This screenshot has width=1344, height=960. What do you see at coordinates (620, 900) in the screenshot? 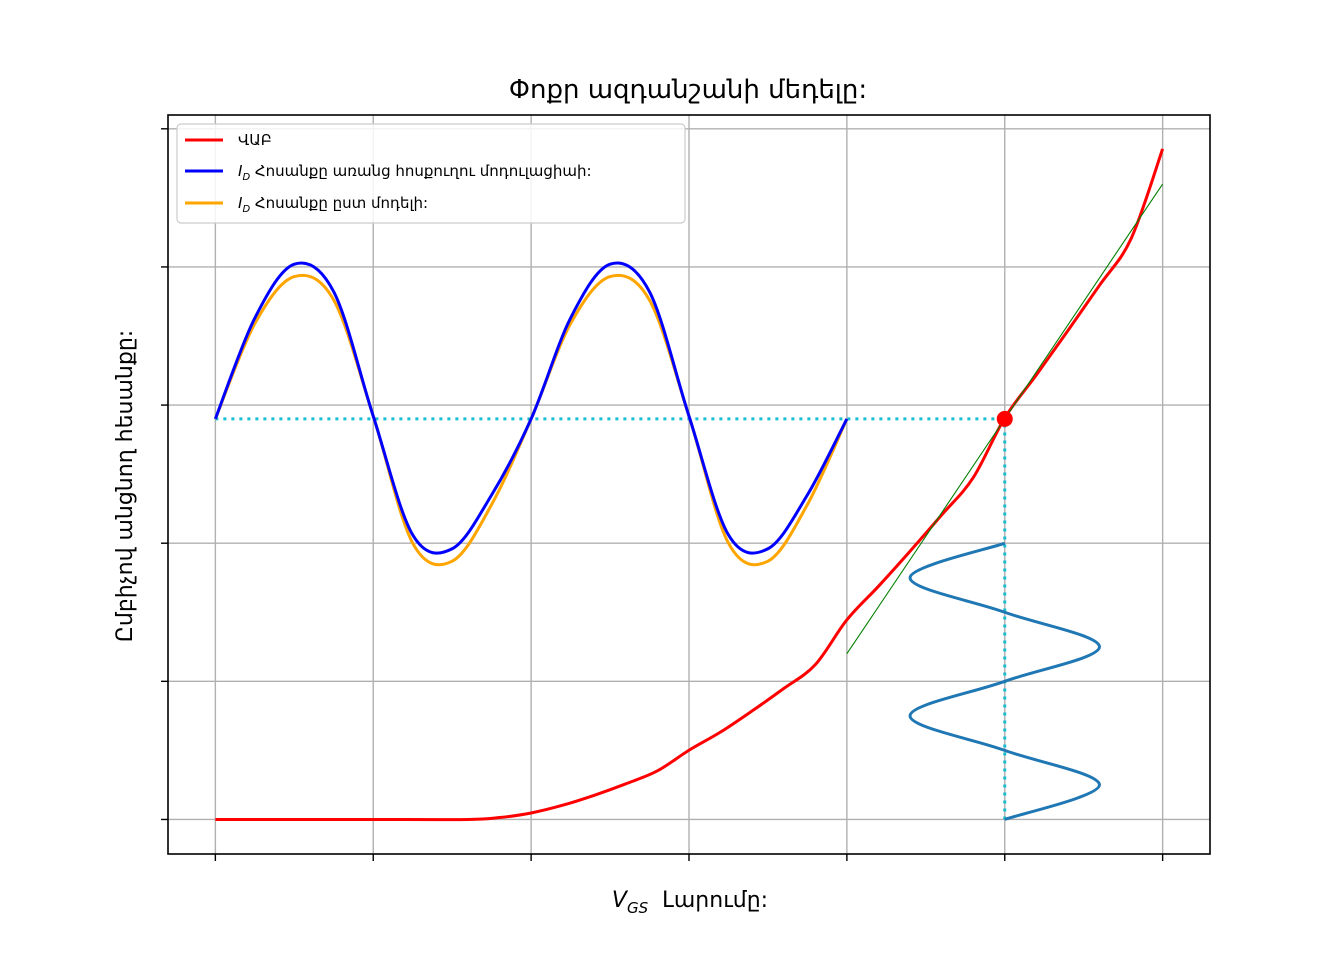
I see `x-axis-symbol: V` at bounding box center [620, 900].